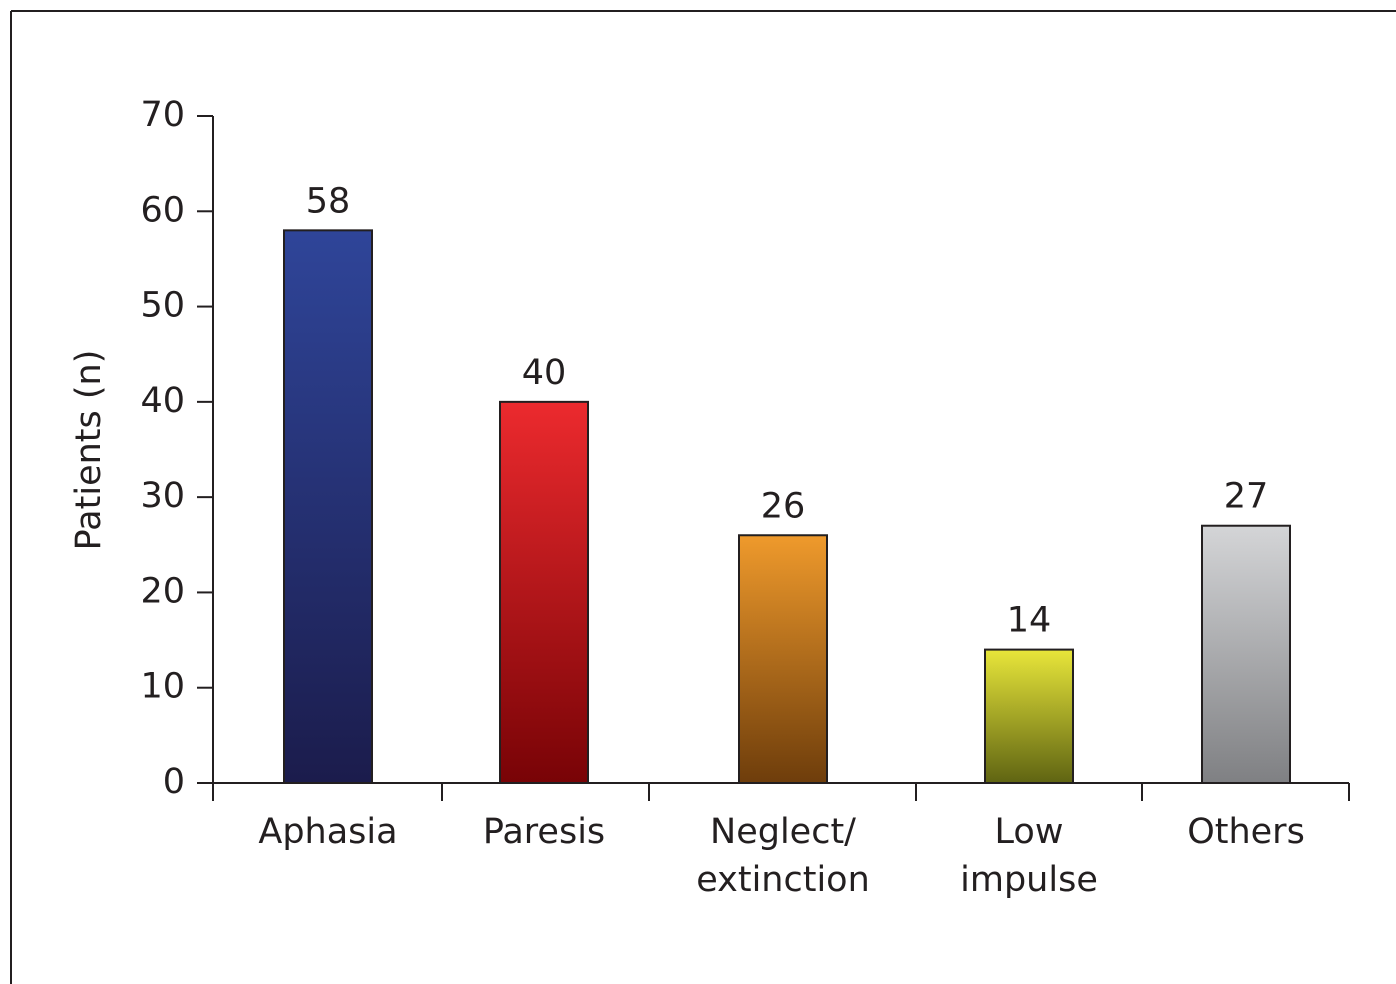  What do you see at coordinates (162, 496) in the screenshot?
I see `y-tick-label: 30` at bounding box center [162, 496].